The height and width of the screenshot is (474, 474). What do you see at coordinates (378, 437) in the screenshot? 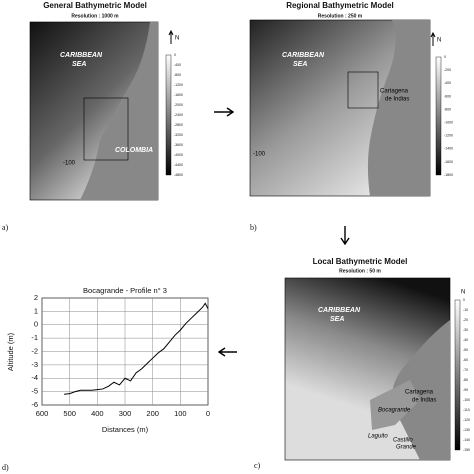
I see `place-label: Laguito` at bounding box center [378, 437].